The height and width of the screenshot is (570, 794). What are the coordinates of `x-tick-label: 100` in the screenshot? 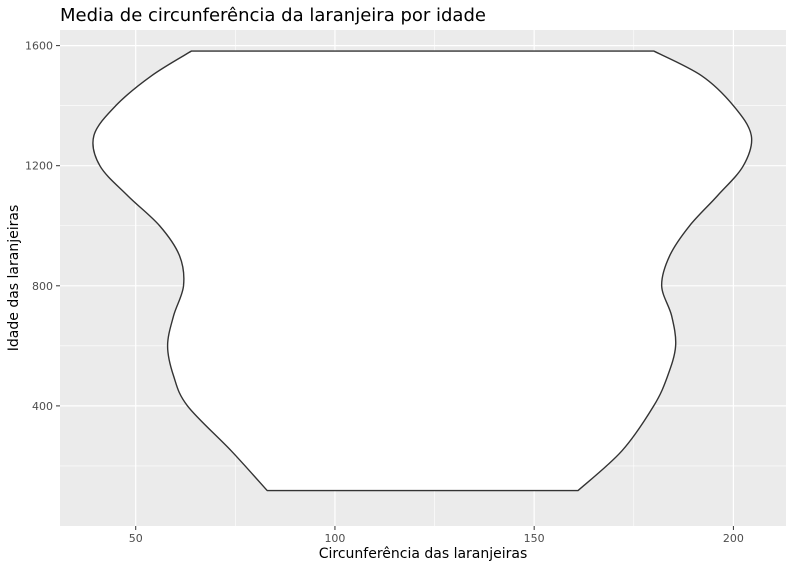 It's located at (334, 538).